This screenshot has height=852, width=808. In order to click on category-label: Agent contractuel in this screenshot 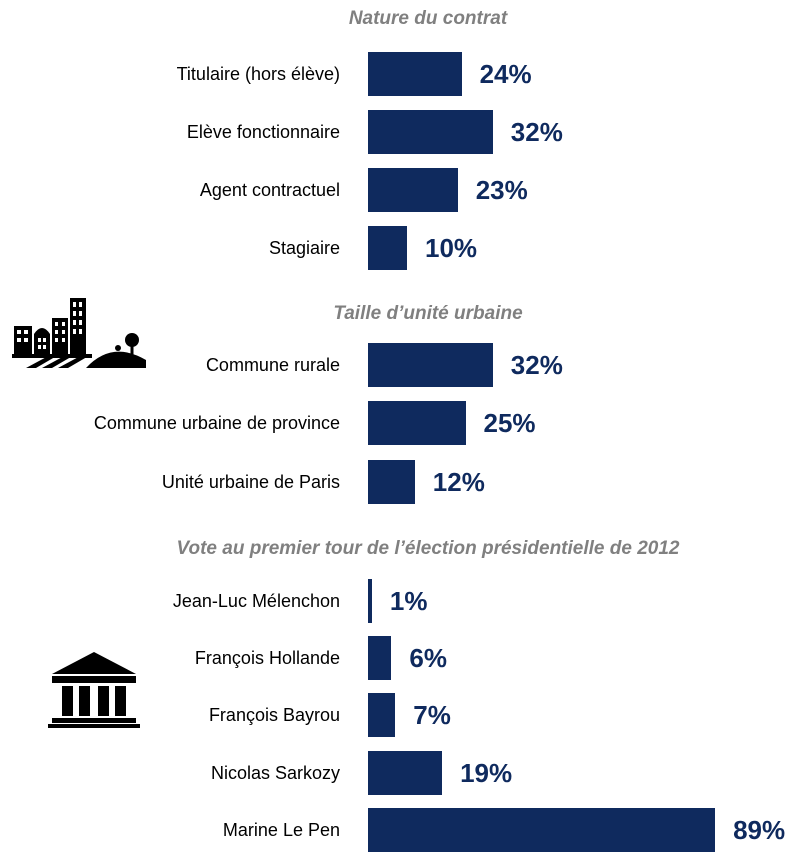, I will do `click(269, 190)`.